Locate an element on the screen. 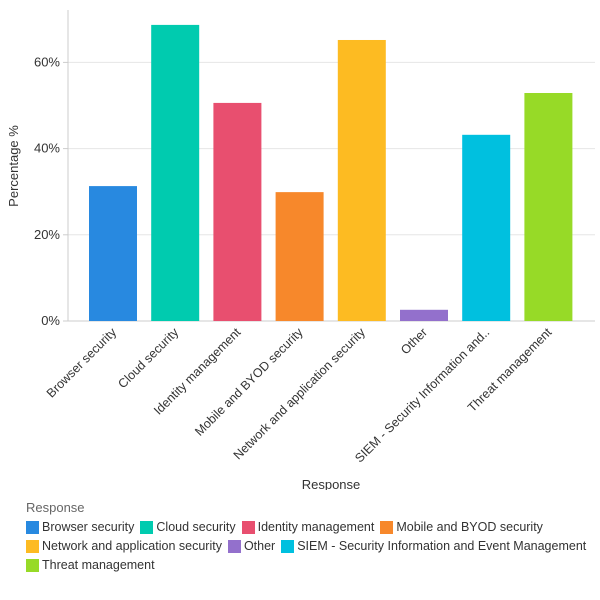 The height and width of the screenshot is (600, 600). legend-item: Identity management is located at coordinates (308, 527).